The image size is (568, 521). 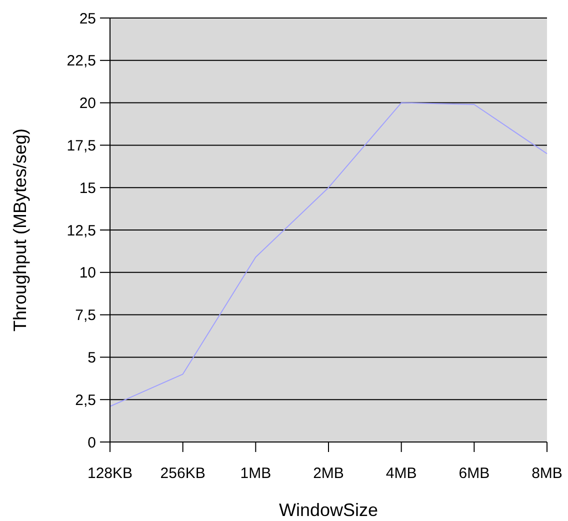 What do you see at coordinates (87, 19) in the screenshot?
I see `y-tick-label: 25` at bounding box center [87, 19].